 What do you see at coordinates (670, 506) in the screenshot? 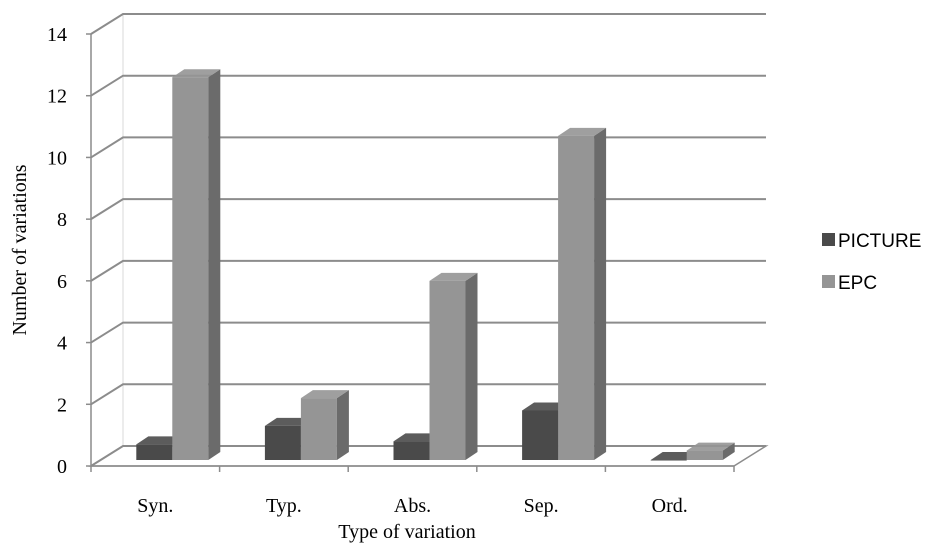
I see `x-tick-label: Ord.` at bounding box center [670, 506].